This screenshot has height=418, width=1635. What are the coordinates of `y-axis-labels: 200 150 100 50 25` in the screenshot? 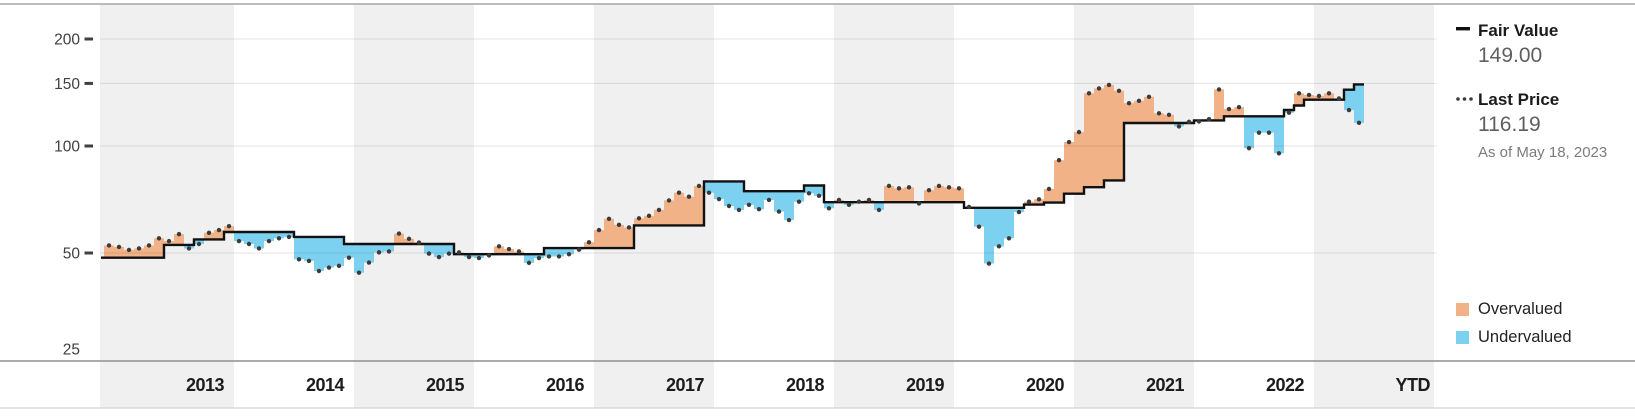 It's located at (73, 195).